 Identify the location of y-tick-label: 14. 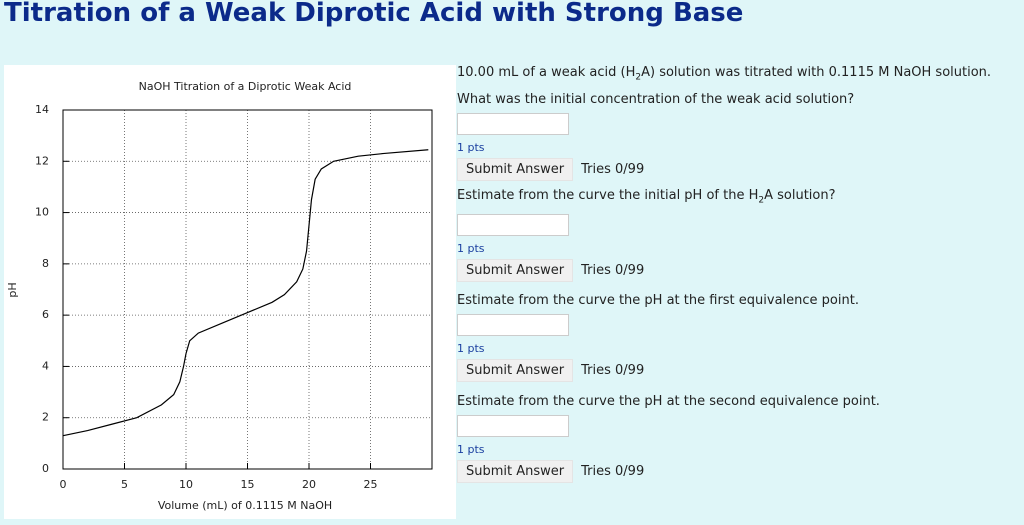
(42, 109).